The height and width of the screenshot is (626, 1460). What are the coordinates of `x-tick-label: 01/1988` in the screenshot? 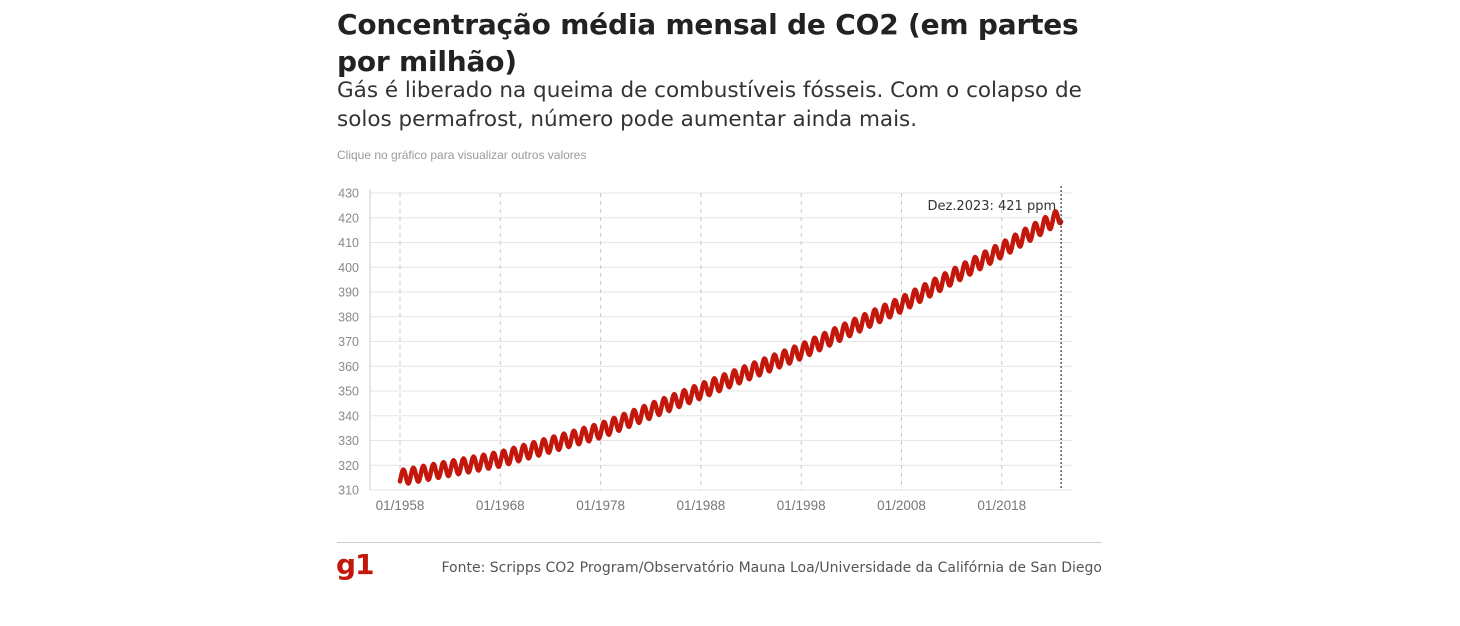 It's located at (700, 505).